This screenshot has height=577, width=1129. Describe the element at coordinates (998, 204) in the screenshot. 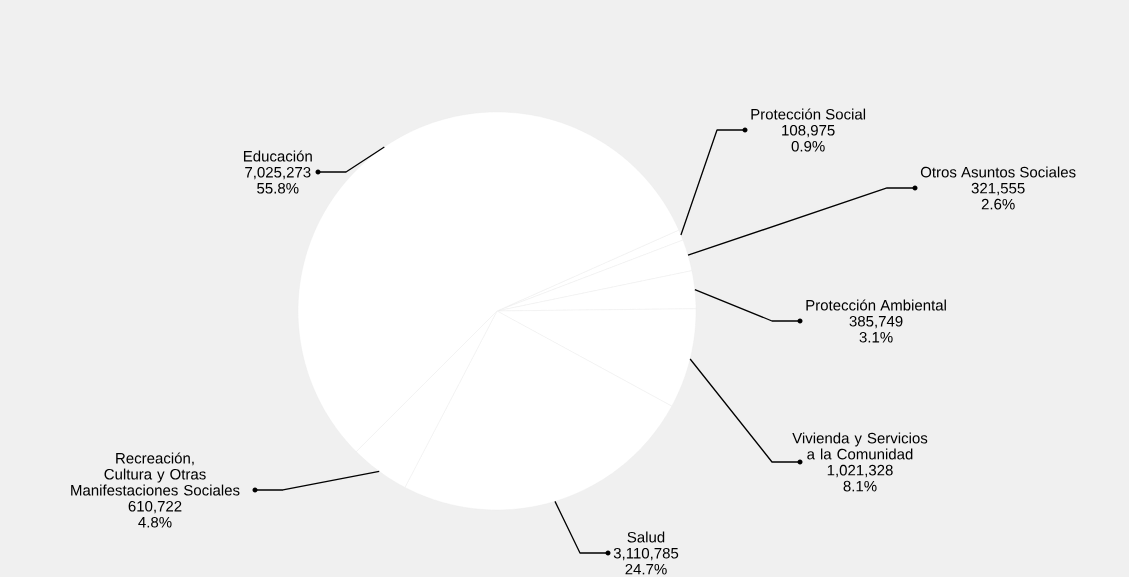

I see `text: 2.6%` at that location.